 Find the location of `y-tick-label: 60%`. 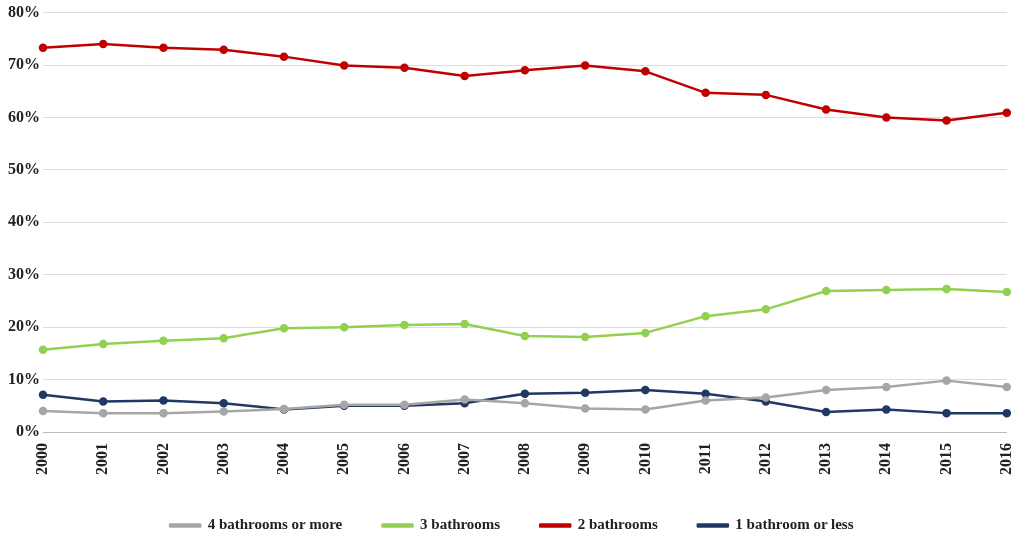

y-tick-label: 60% is located at coordinates (24, 116).